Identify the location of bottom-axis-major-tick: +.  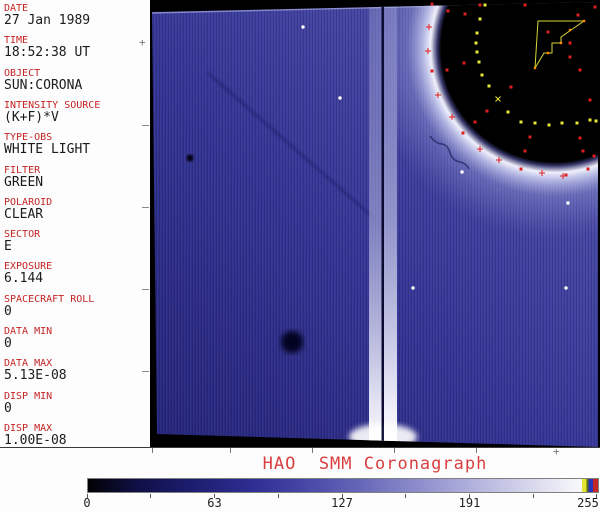
(556, 451).